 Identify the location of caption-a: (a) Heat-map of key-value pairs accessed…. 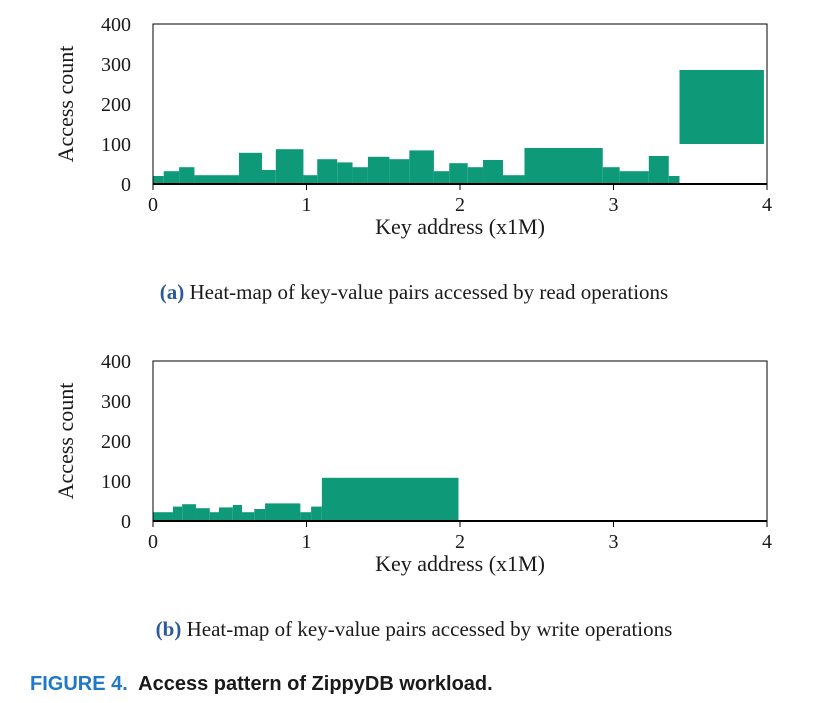
(414, 292).